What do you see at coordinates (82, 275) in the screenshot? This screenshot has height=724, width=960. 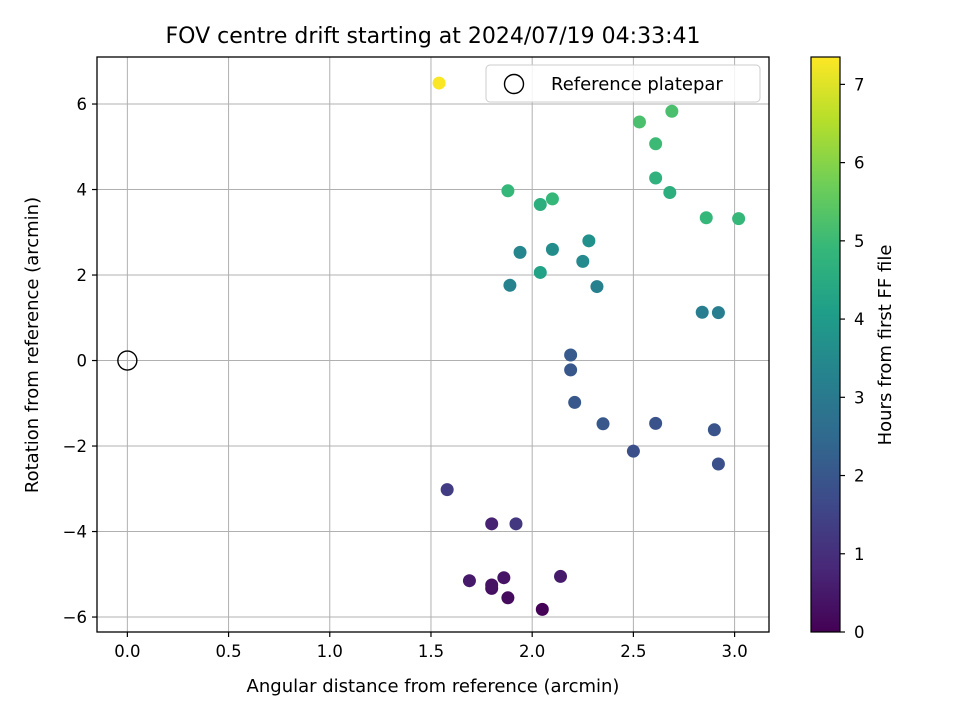 I see `y-tick-label: 2` at bounding box center [82, 275].